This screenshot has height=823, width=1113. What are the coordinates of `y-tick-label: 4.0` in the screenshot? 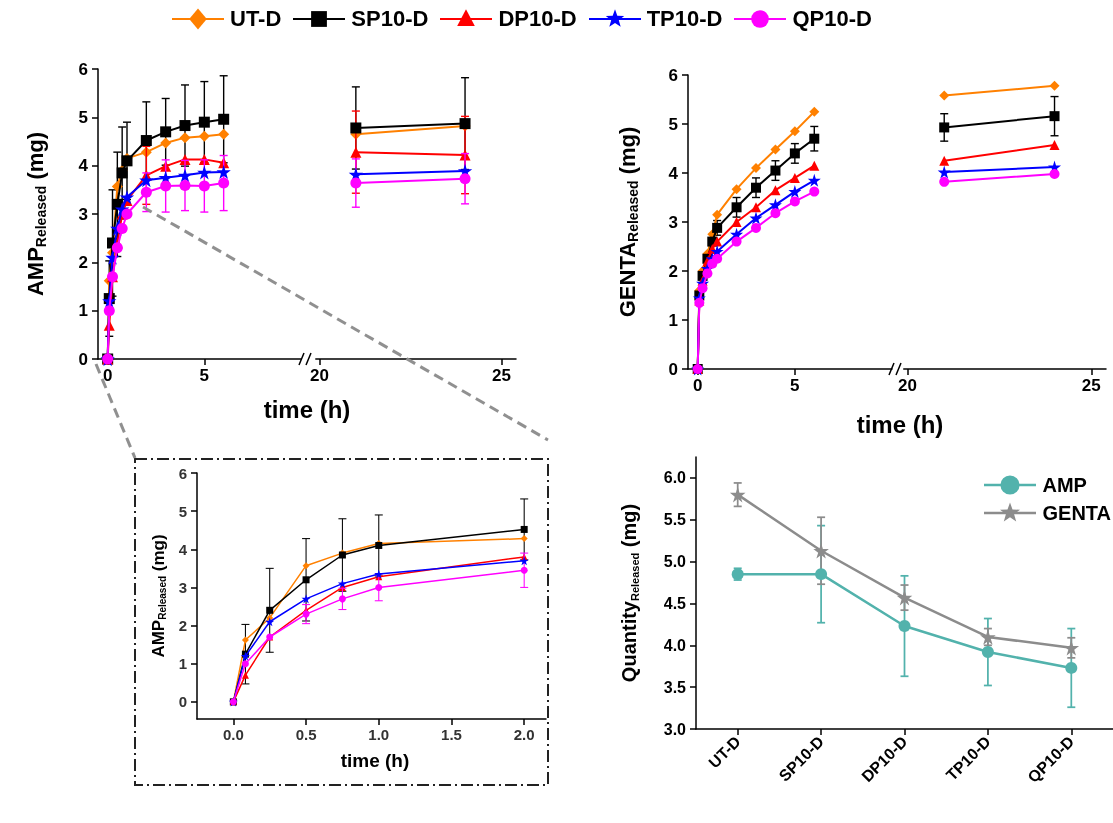 It's located at (675, 645).